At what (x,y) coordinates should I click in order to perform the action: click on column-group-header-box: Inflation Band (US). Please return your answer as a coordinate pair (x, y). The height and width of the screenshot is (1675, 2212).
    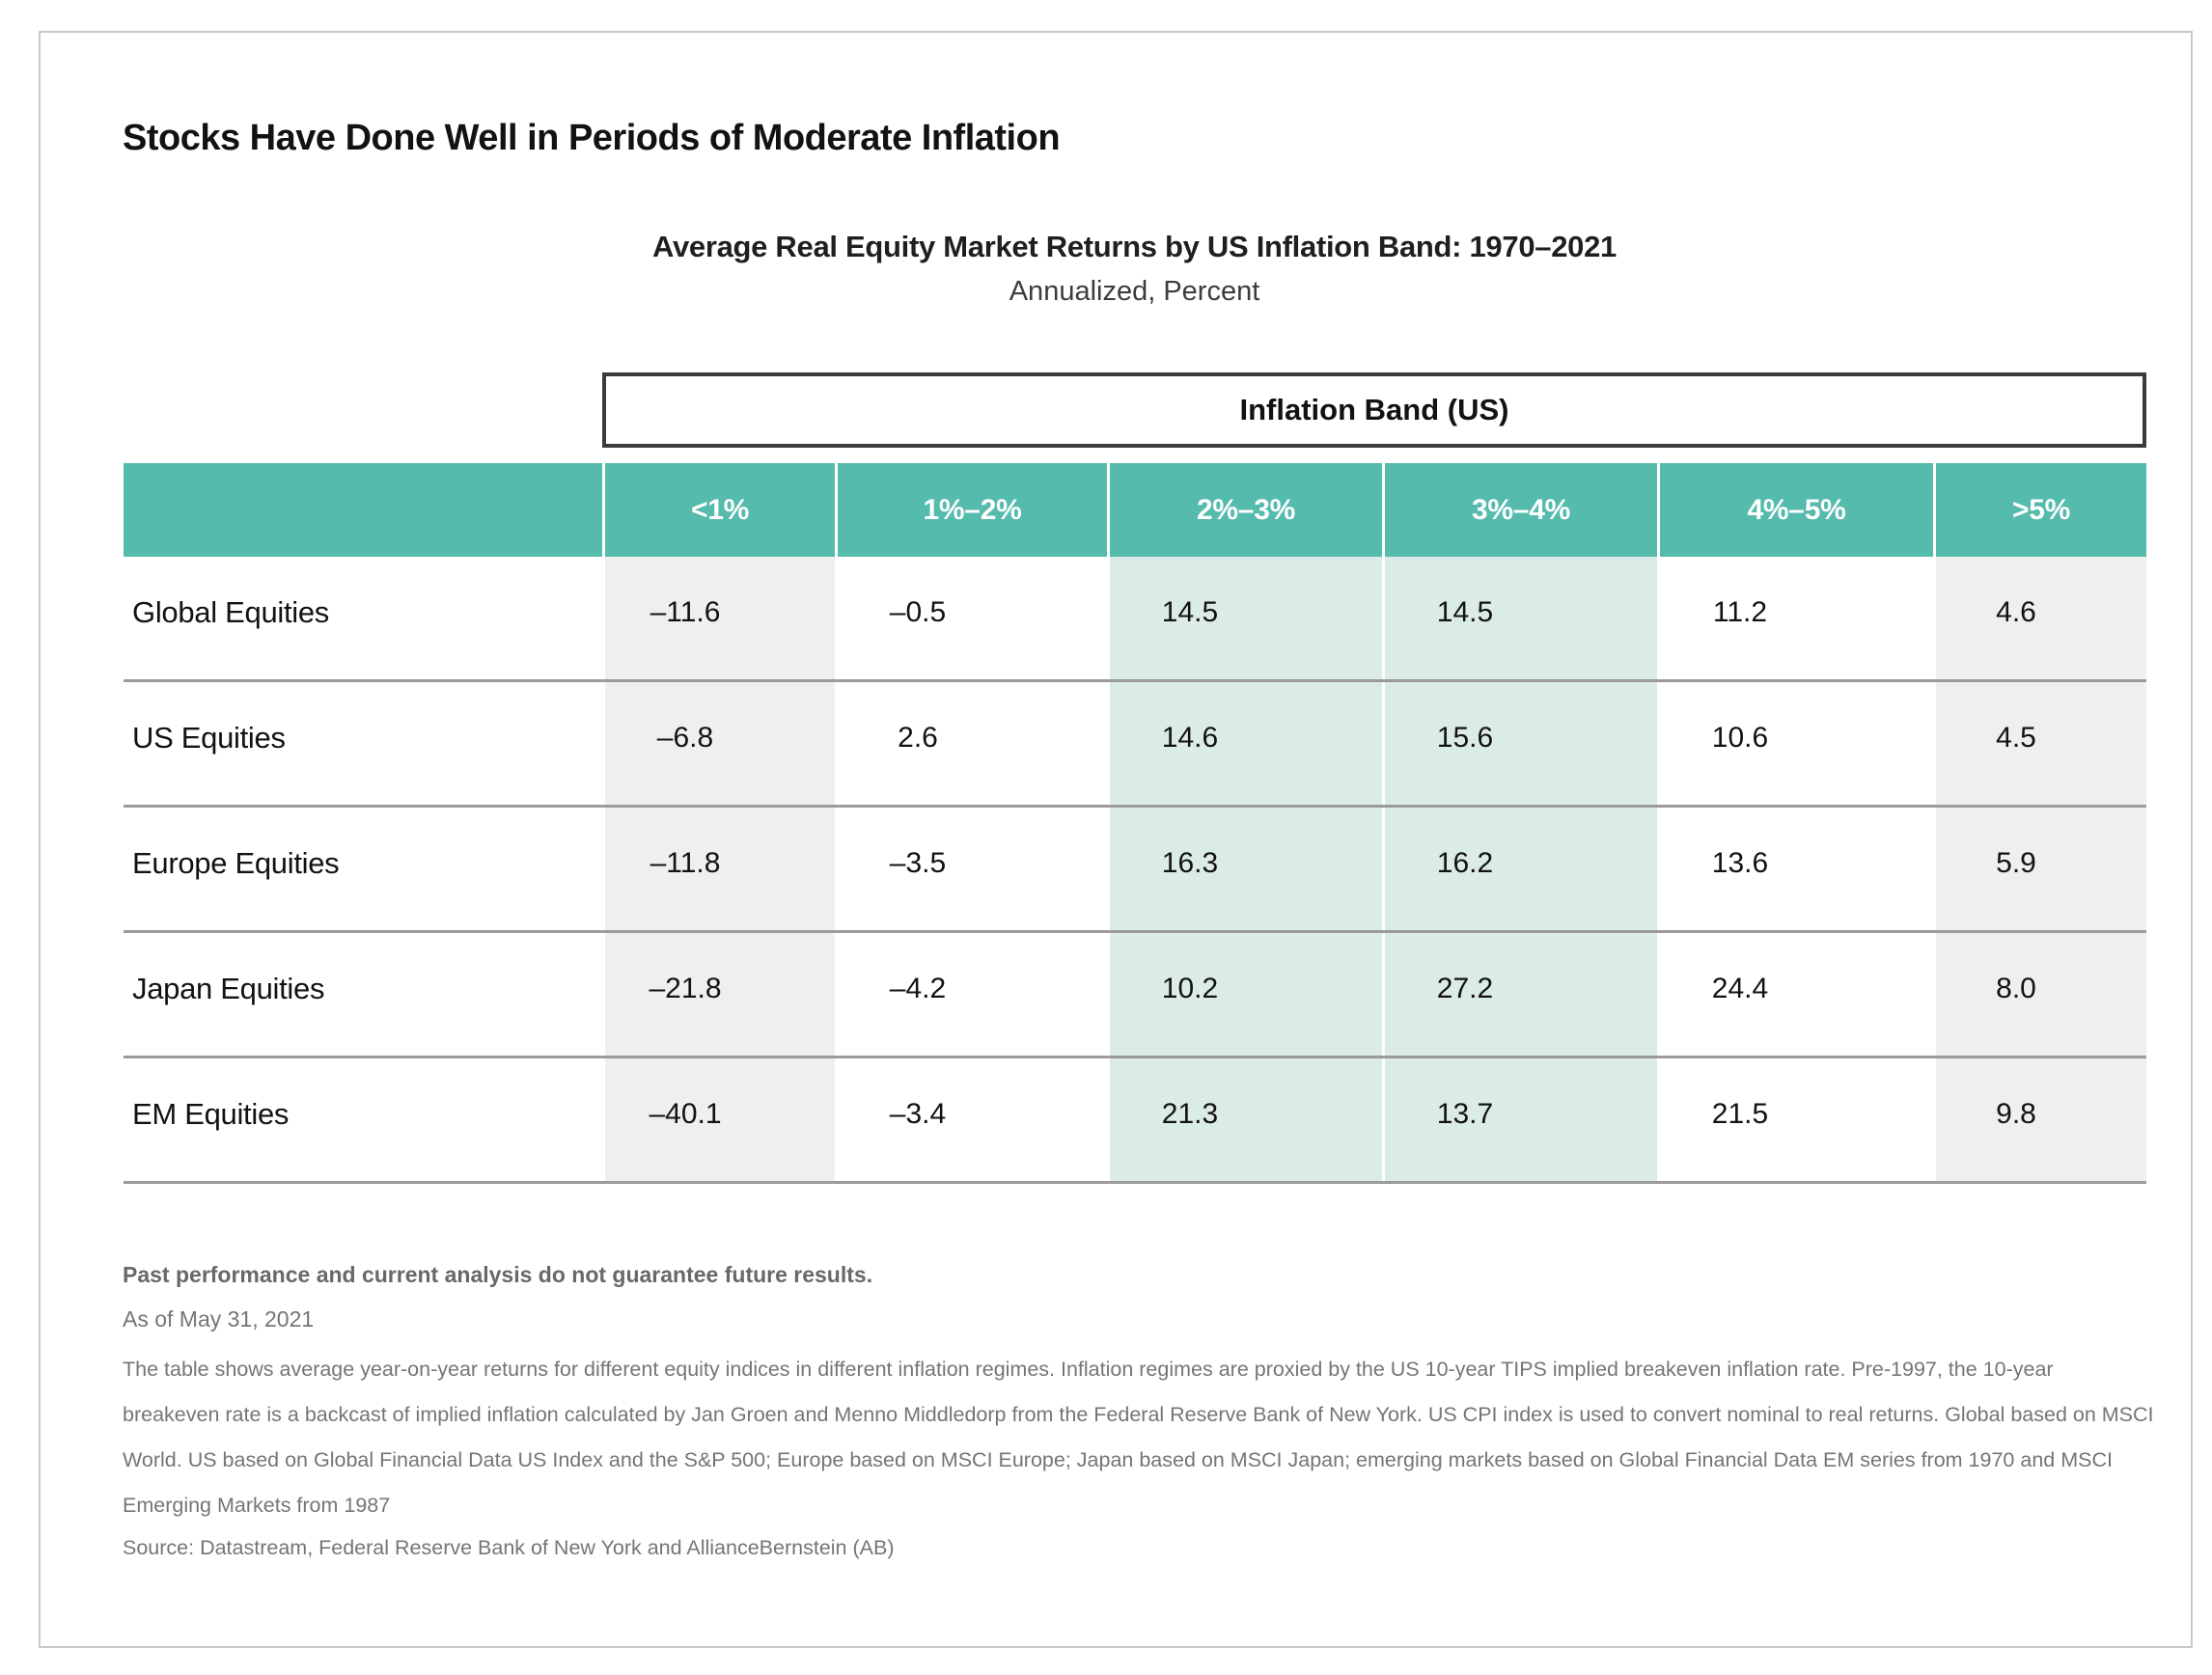
    Looking at the image, I should click on (1374, 410).